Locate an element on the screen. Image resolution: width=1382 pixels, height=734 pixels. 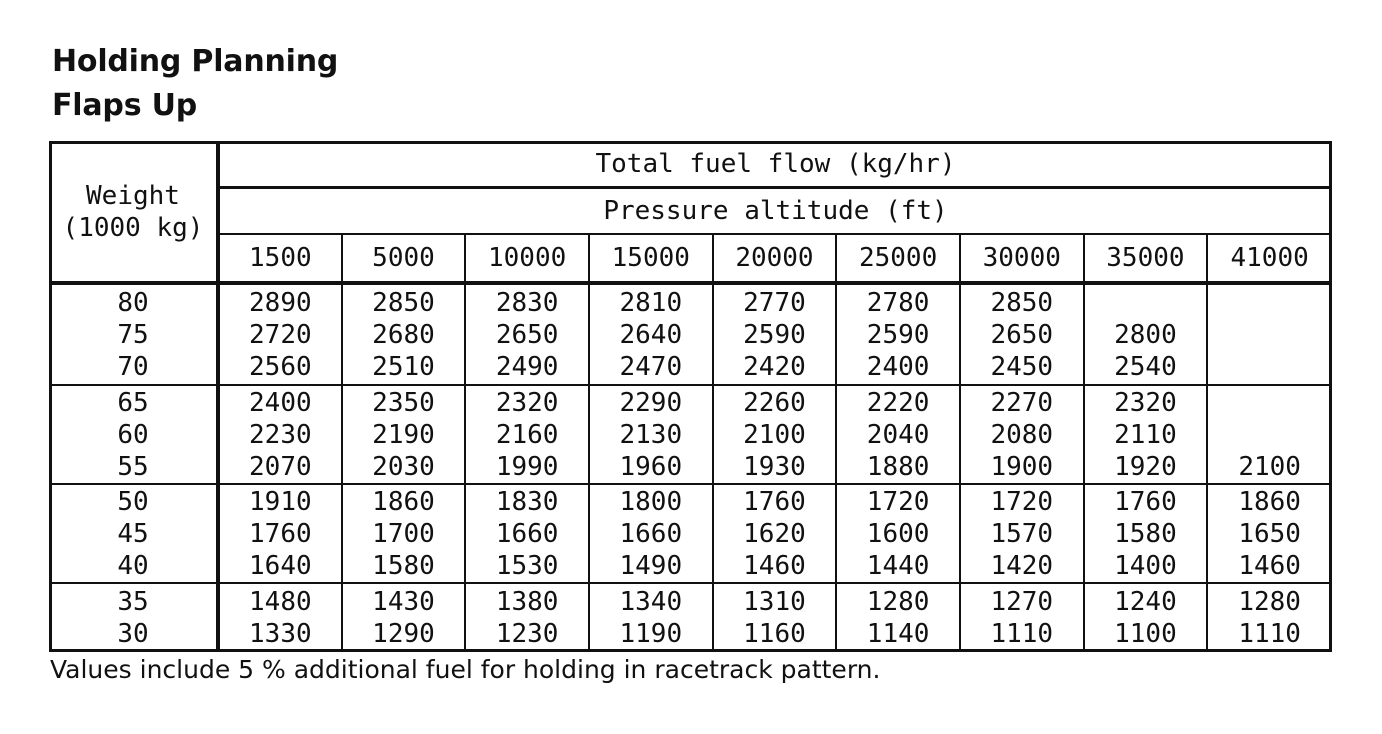
altitude-header-cell: 10000 is located at coordinates (526, 259).